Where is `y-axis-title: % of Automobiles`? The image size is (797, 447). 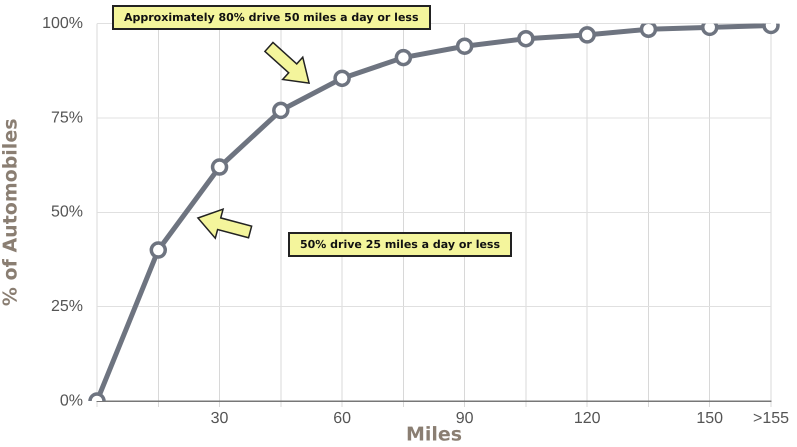
y-axis-title: % of Automobiles is located at coordinates (11, 212).